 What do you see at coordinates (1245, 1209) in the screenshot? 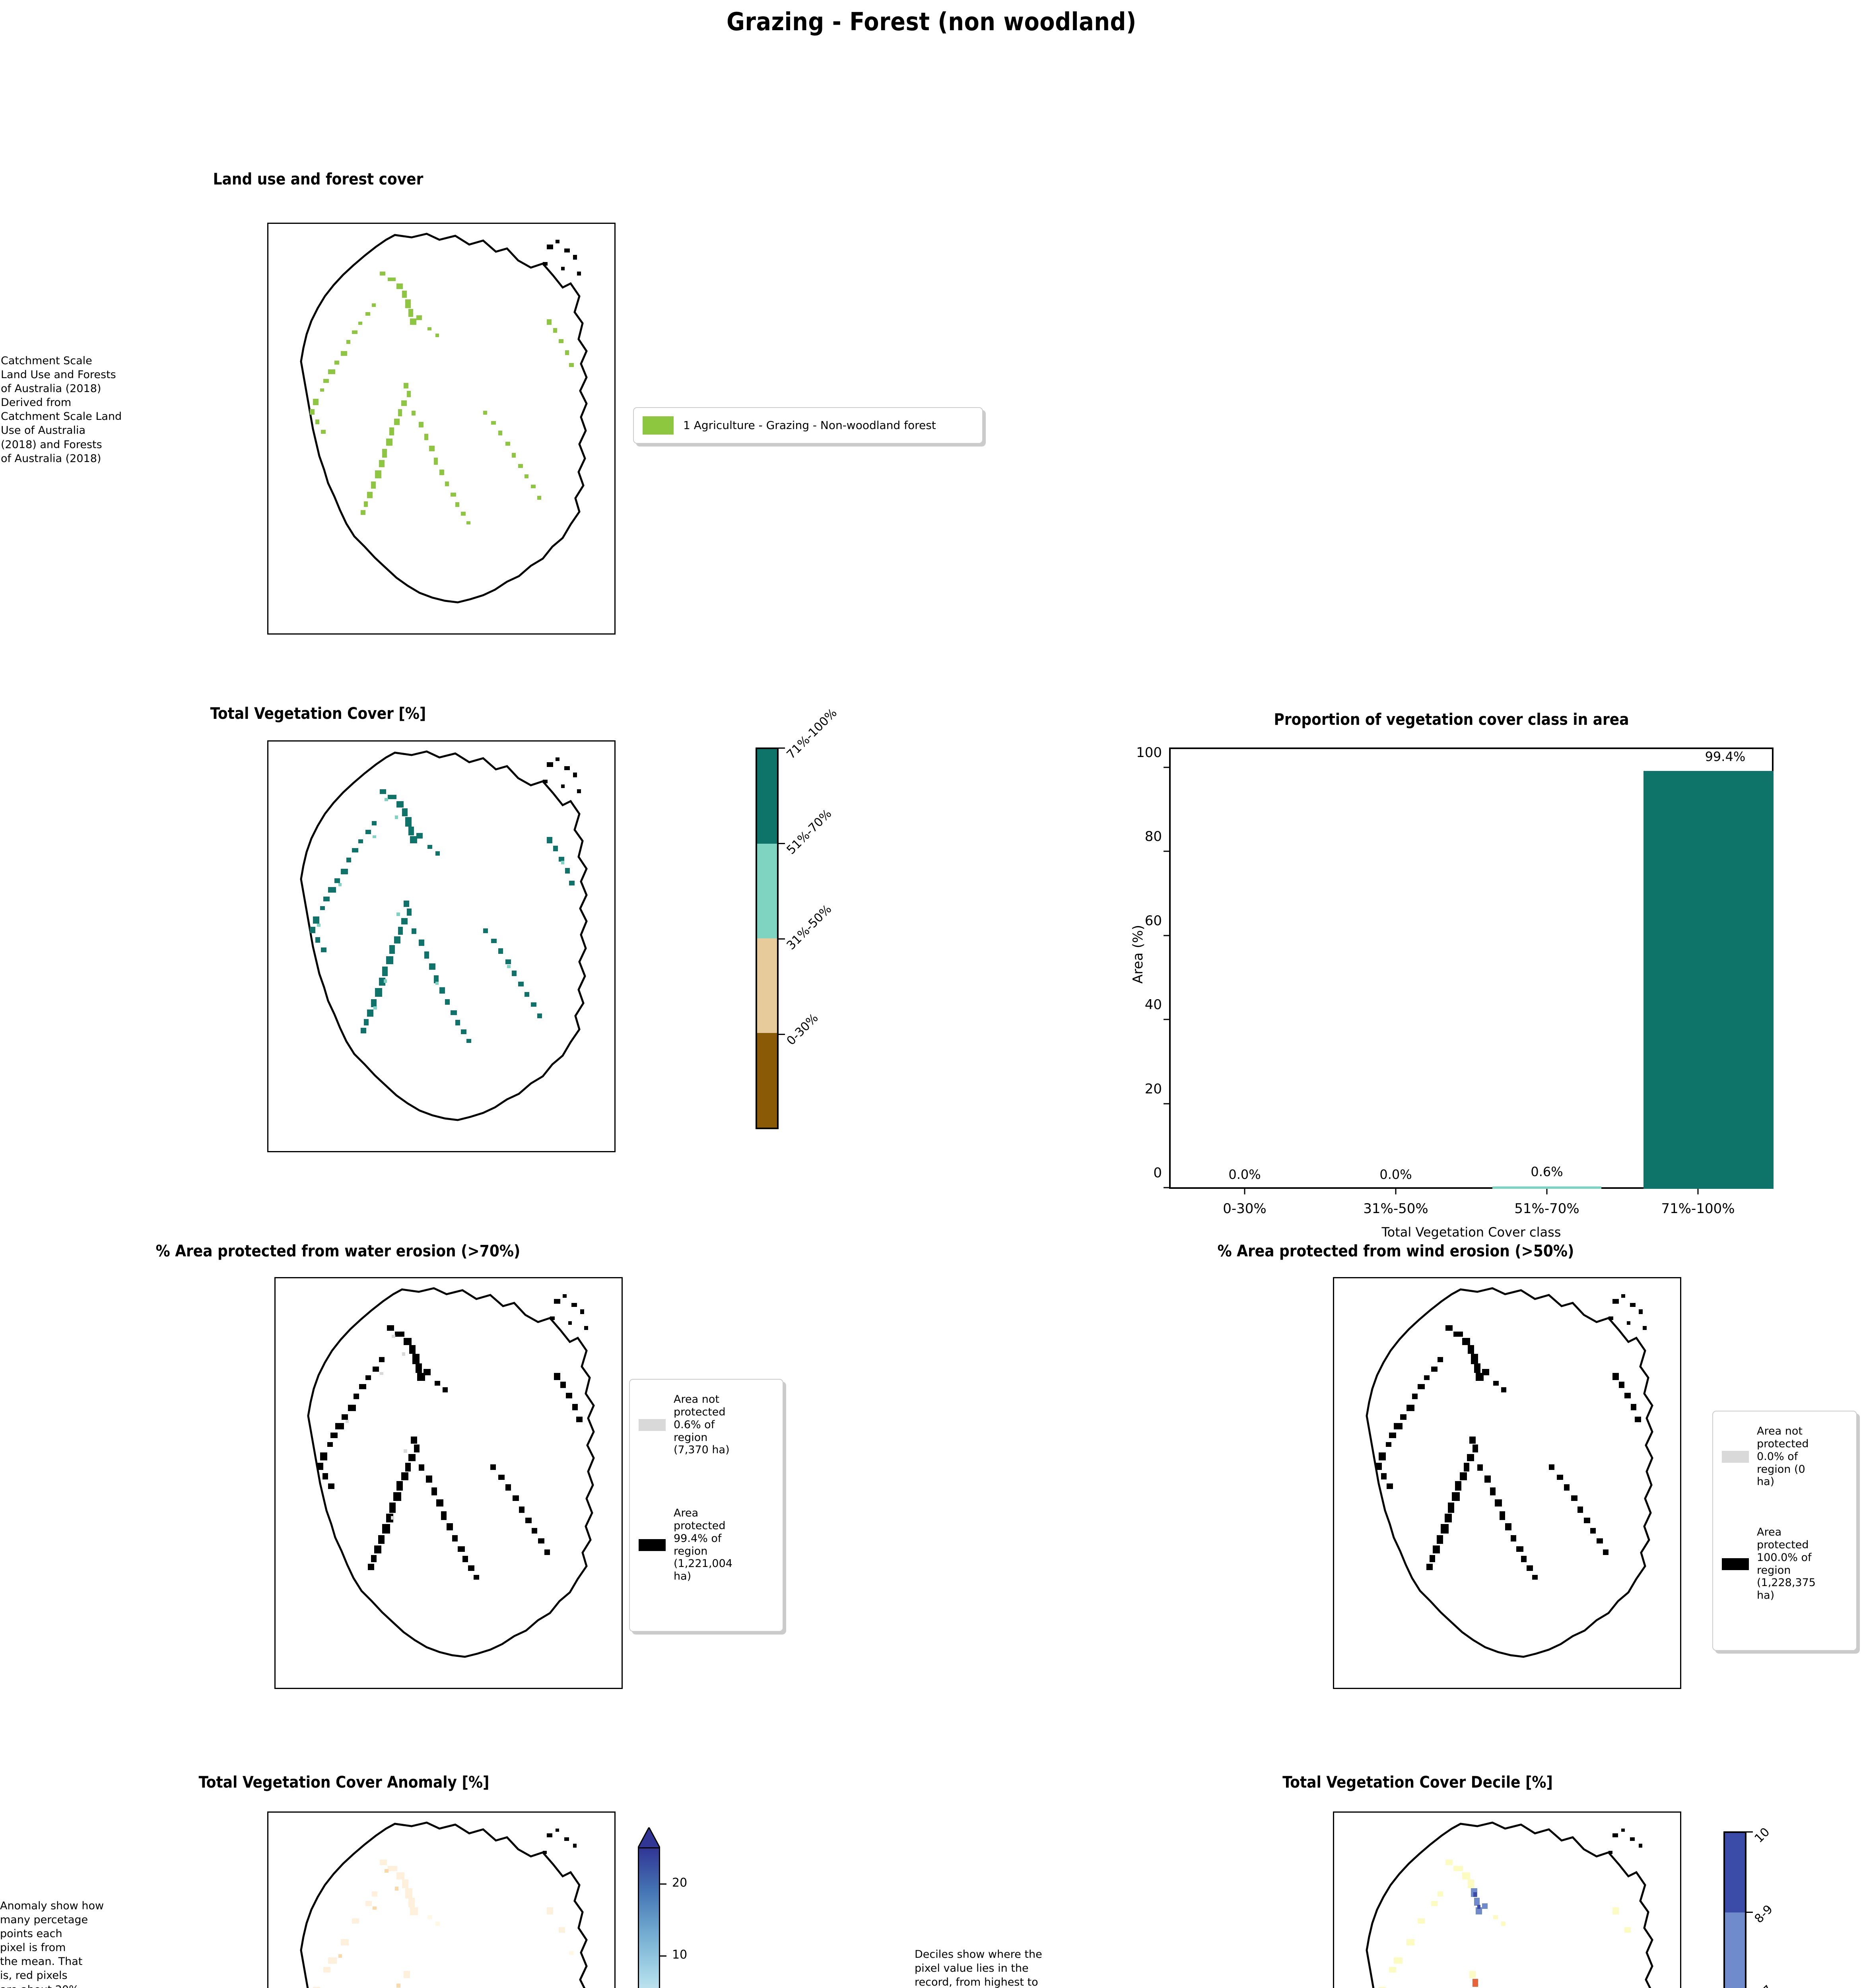
I see `x-tick-label-0-30: 0-30%` at bounding box center [1245, 1209].